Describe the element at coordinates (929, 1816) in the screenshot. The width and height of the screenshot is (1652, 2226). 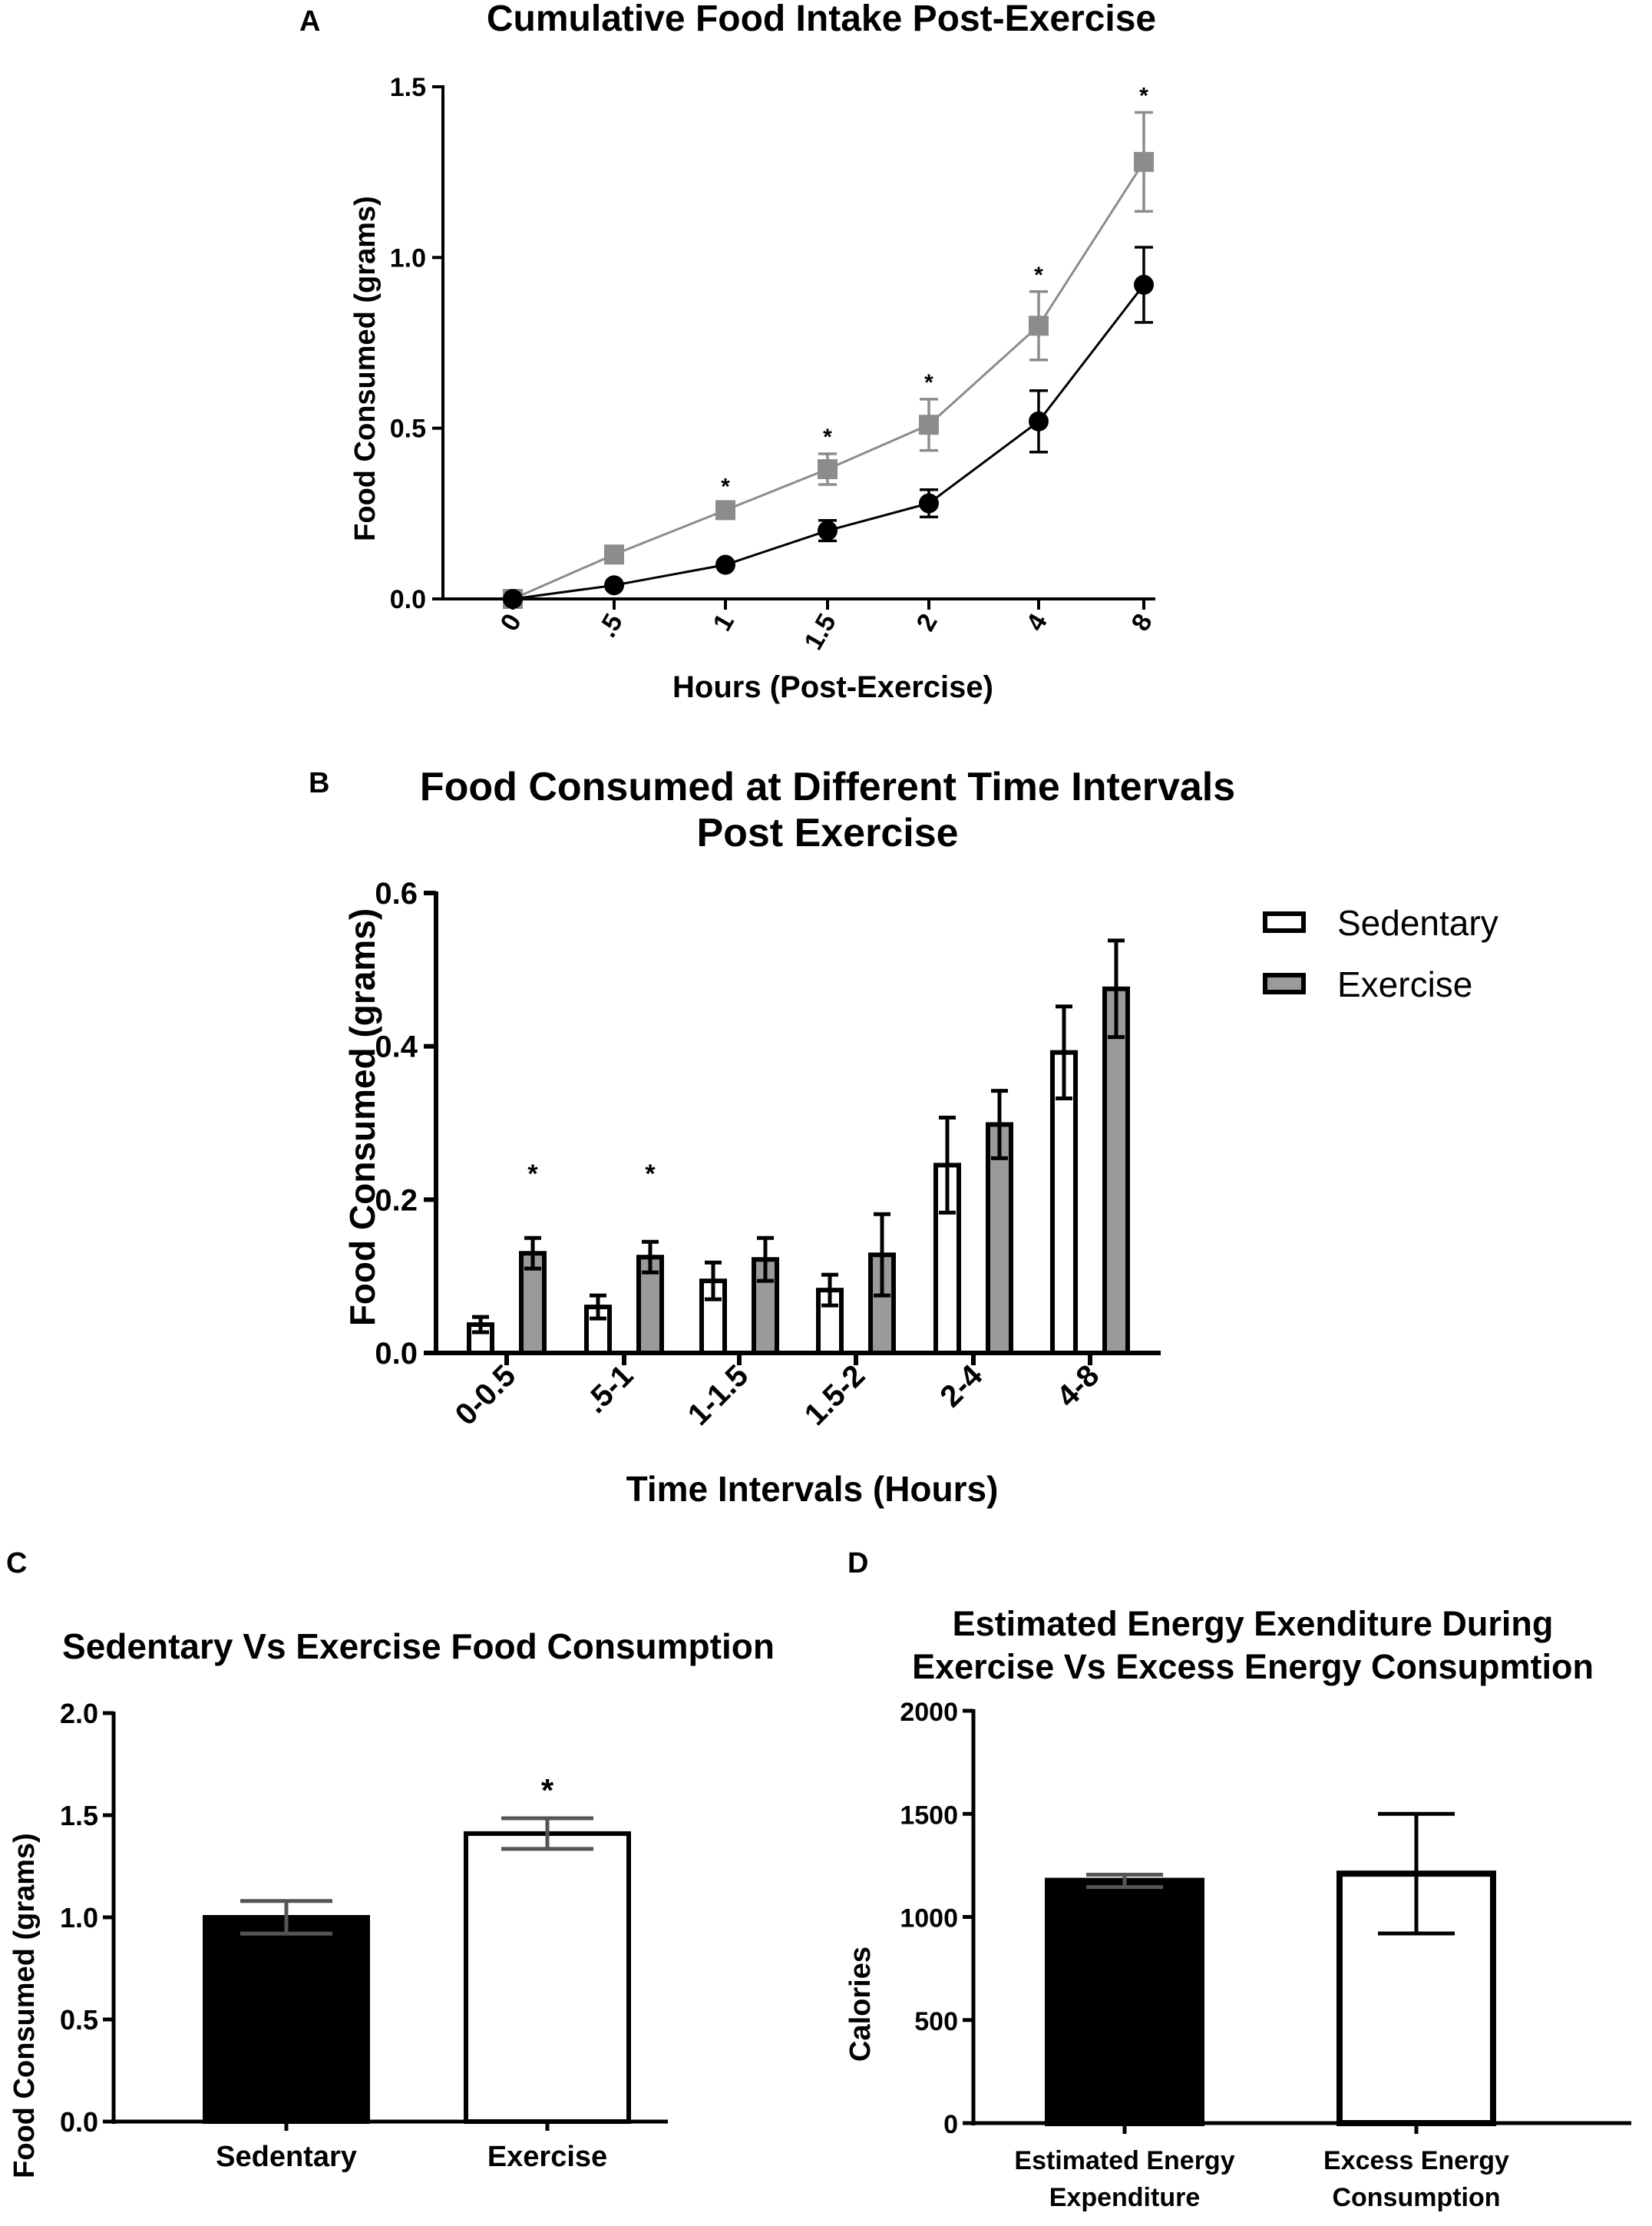
I see `y-tick-label: 1500` at that location.